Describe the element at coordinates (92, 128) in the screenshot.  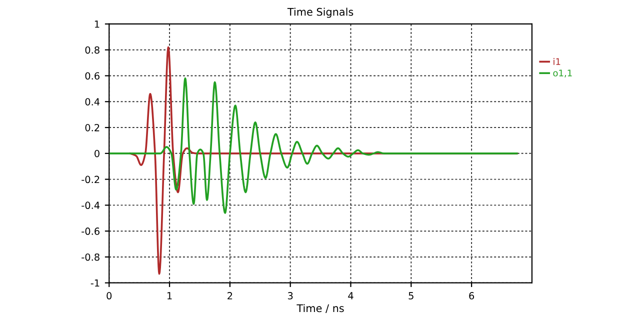
I see `y-tick-label: 0.2` at that location.